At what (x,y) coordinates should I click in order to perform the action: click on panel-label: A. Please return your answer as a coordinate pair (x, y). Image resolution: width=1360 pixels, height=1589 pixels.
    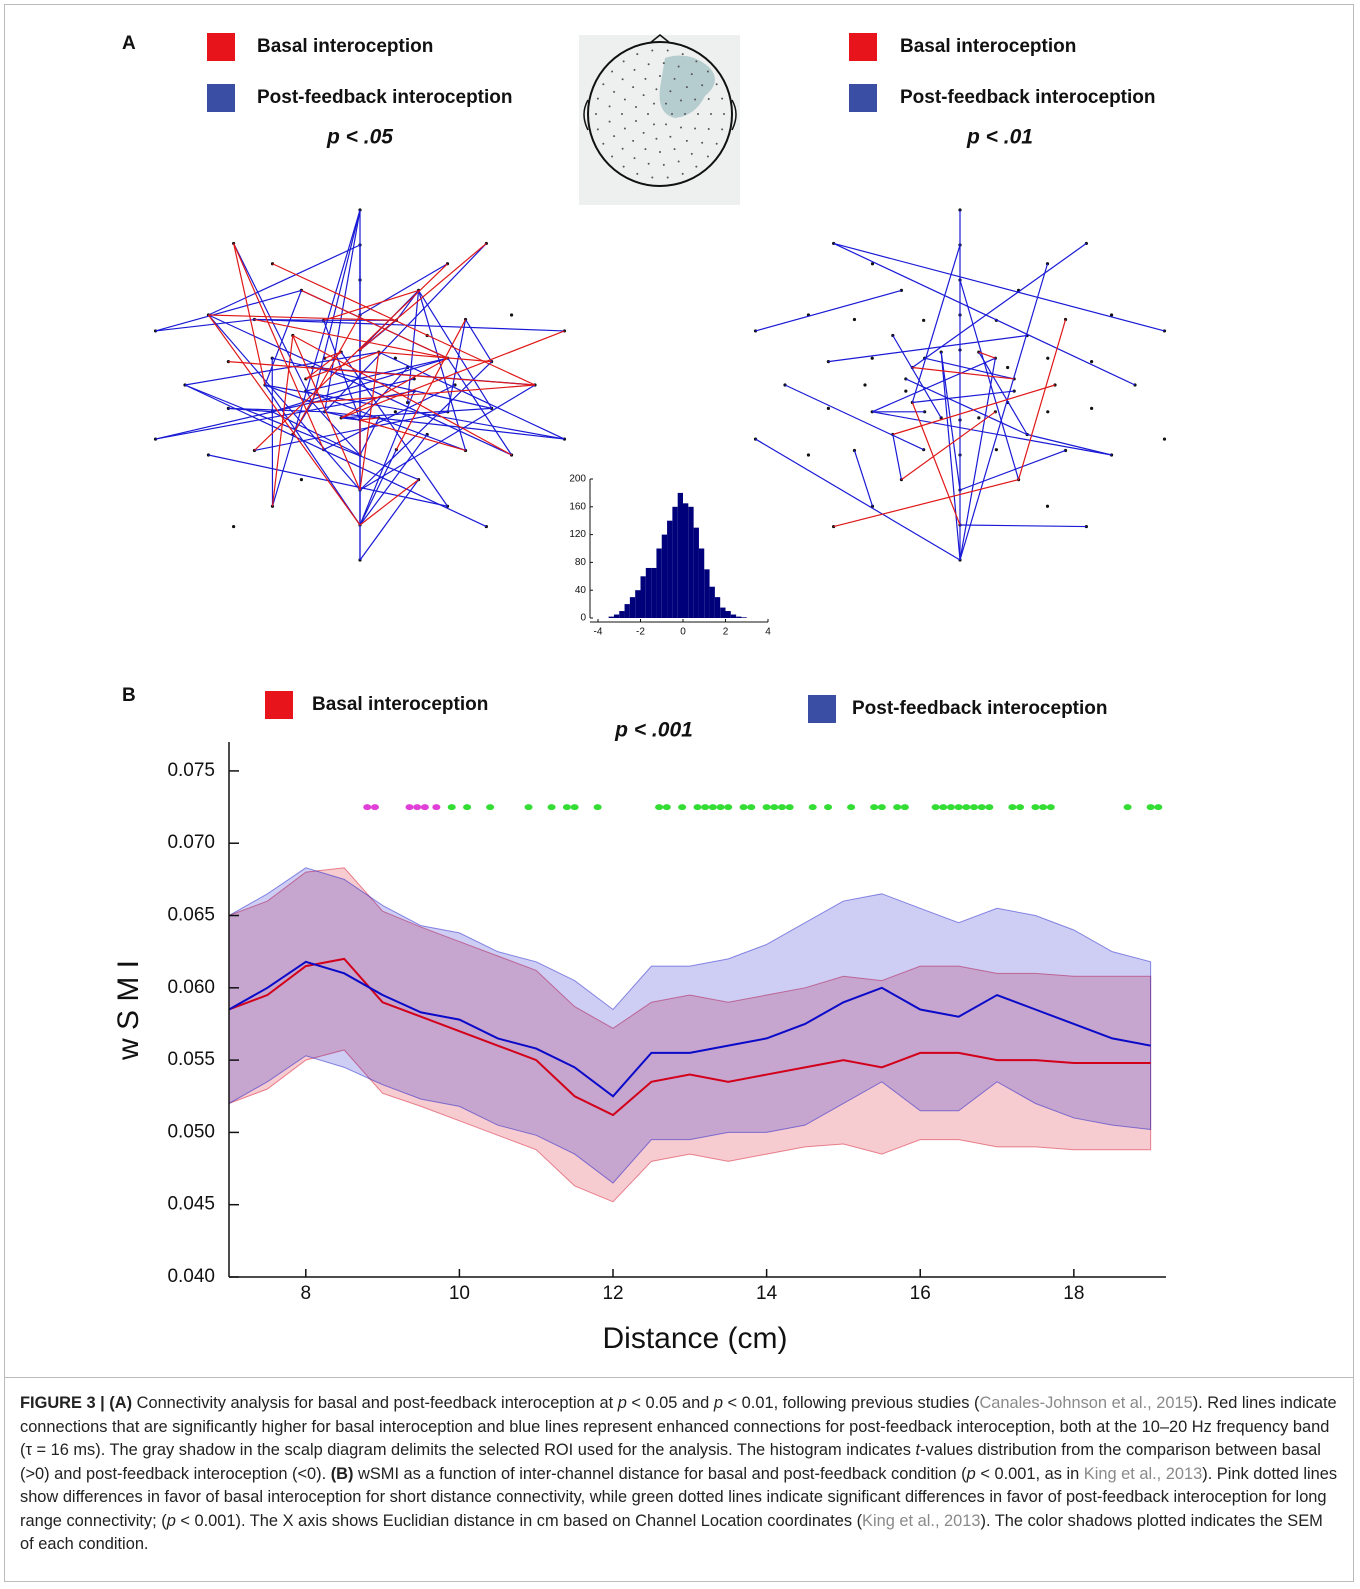
    Looking at the image, I should click on (129, 43).